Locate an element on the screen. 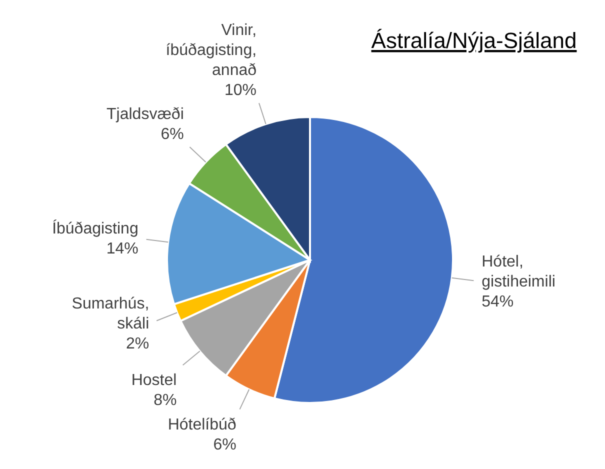 Image resolution: width=605 pixels, height=469 pixels. slice-label: Hostel is located at coordinates (154, 381).